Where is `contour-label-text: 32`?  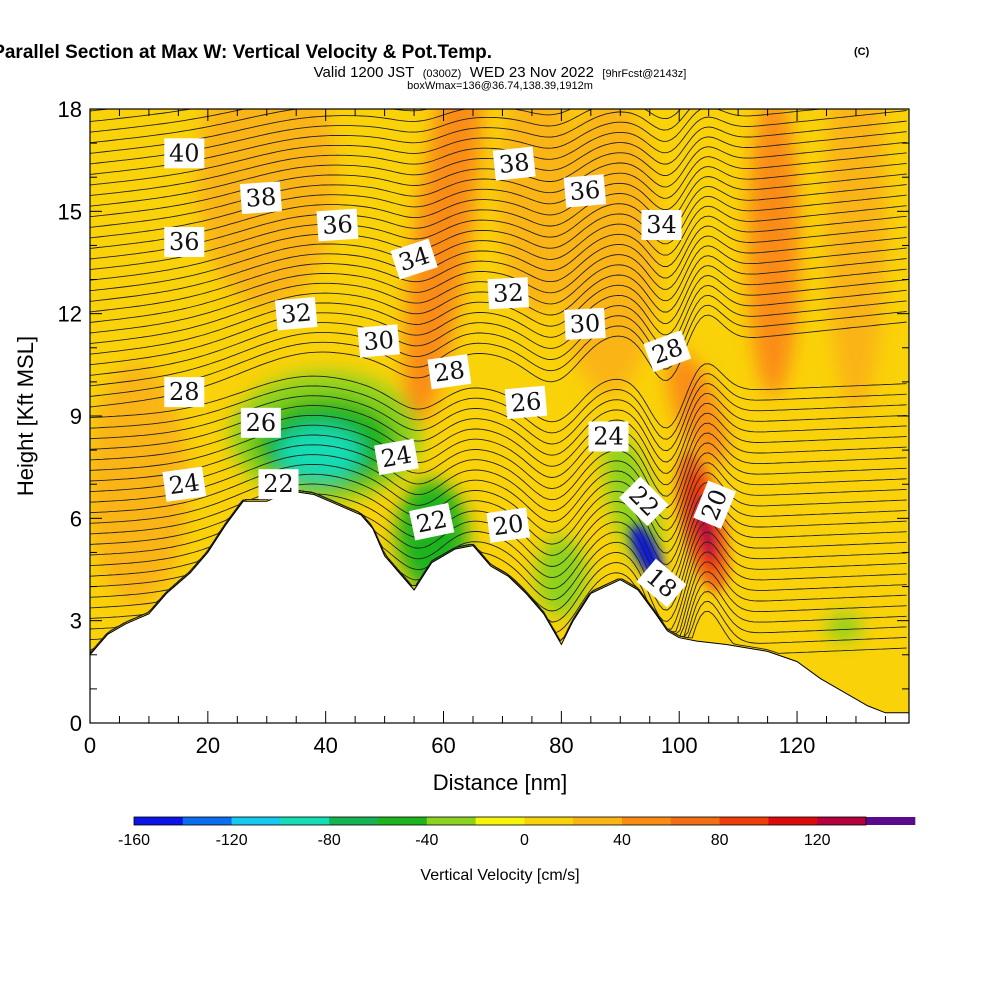
contour-label-text: 32 is located at coordinates (508, 293).